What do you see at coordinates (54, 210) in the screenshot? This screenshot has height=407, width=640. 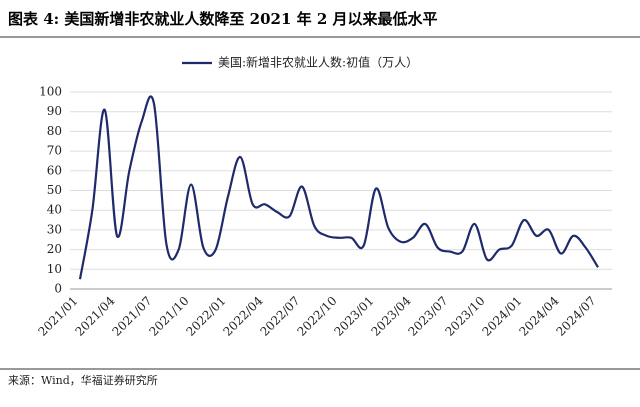 I see `y-tick-label: 40` at bounding box center [54, 210].